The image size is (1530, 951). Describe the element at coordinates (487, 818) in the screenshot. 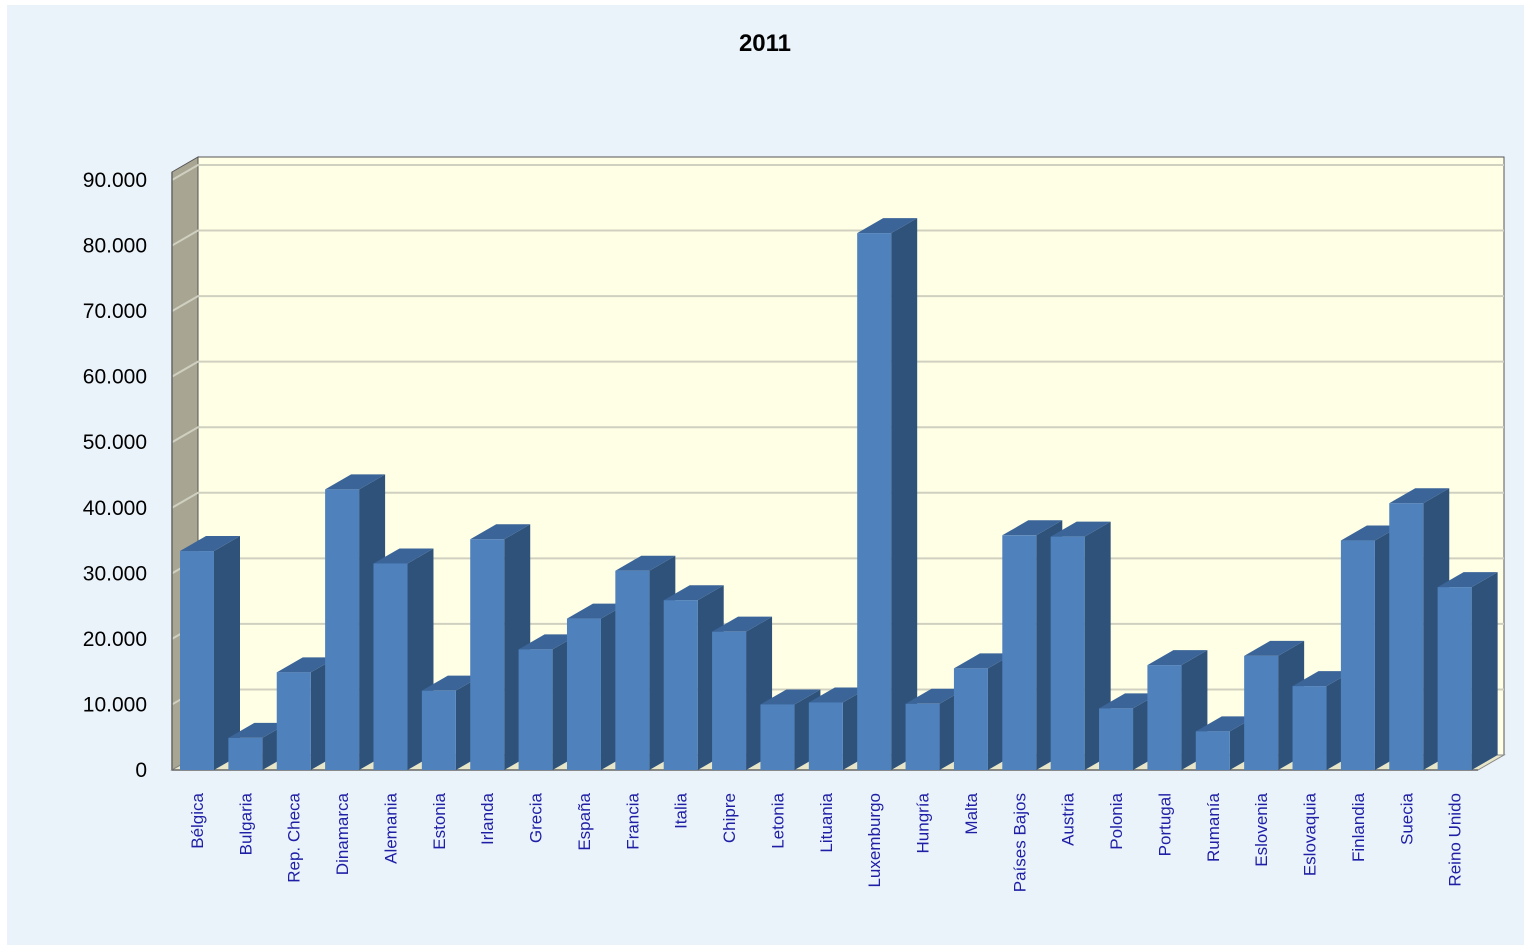

I see `x-tick-label: Irlanda` at that location.